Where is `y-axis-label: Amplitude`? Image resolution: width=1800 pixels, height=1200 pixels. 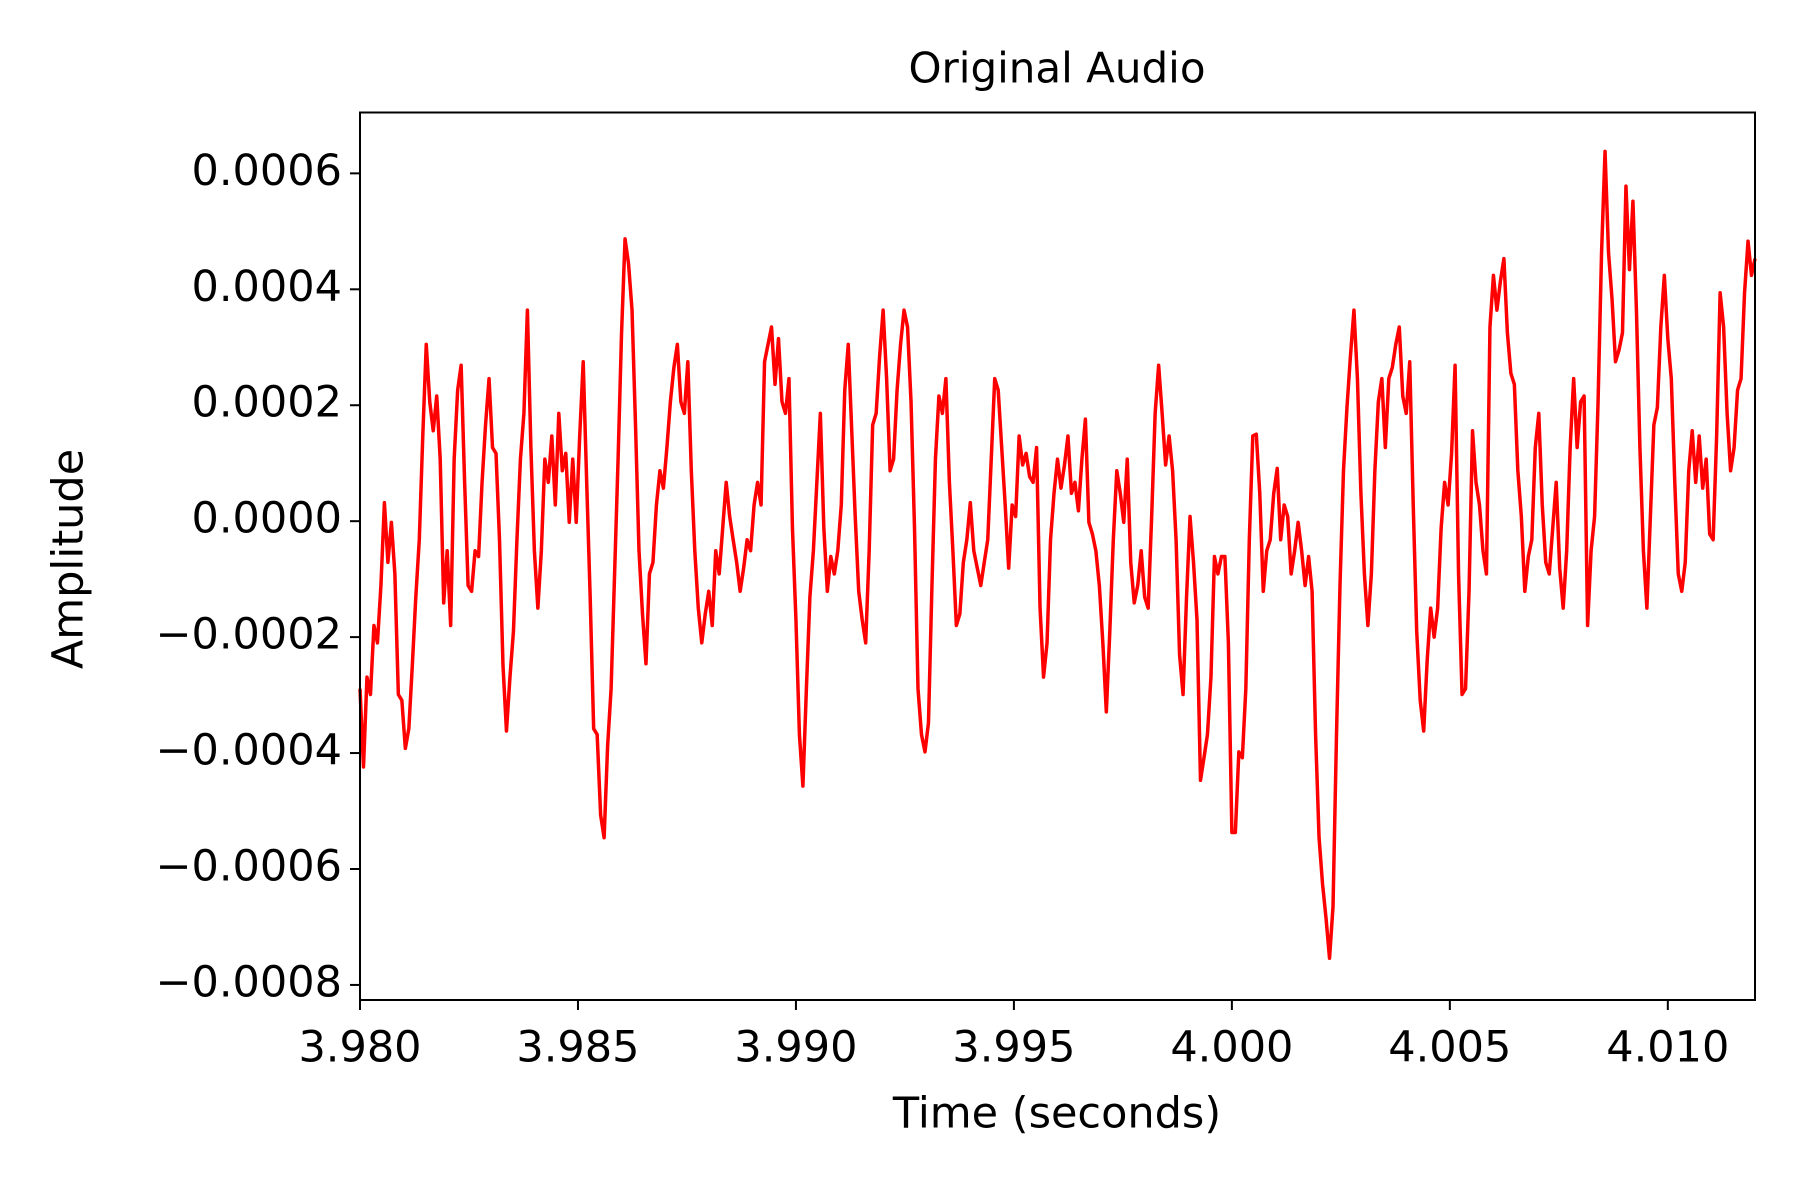
y-axis-label: Amplitude is located at coordinates (69, 559).